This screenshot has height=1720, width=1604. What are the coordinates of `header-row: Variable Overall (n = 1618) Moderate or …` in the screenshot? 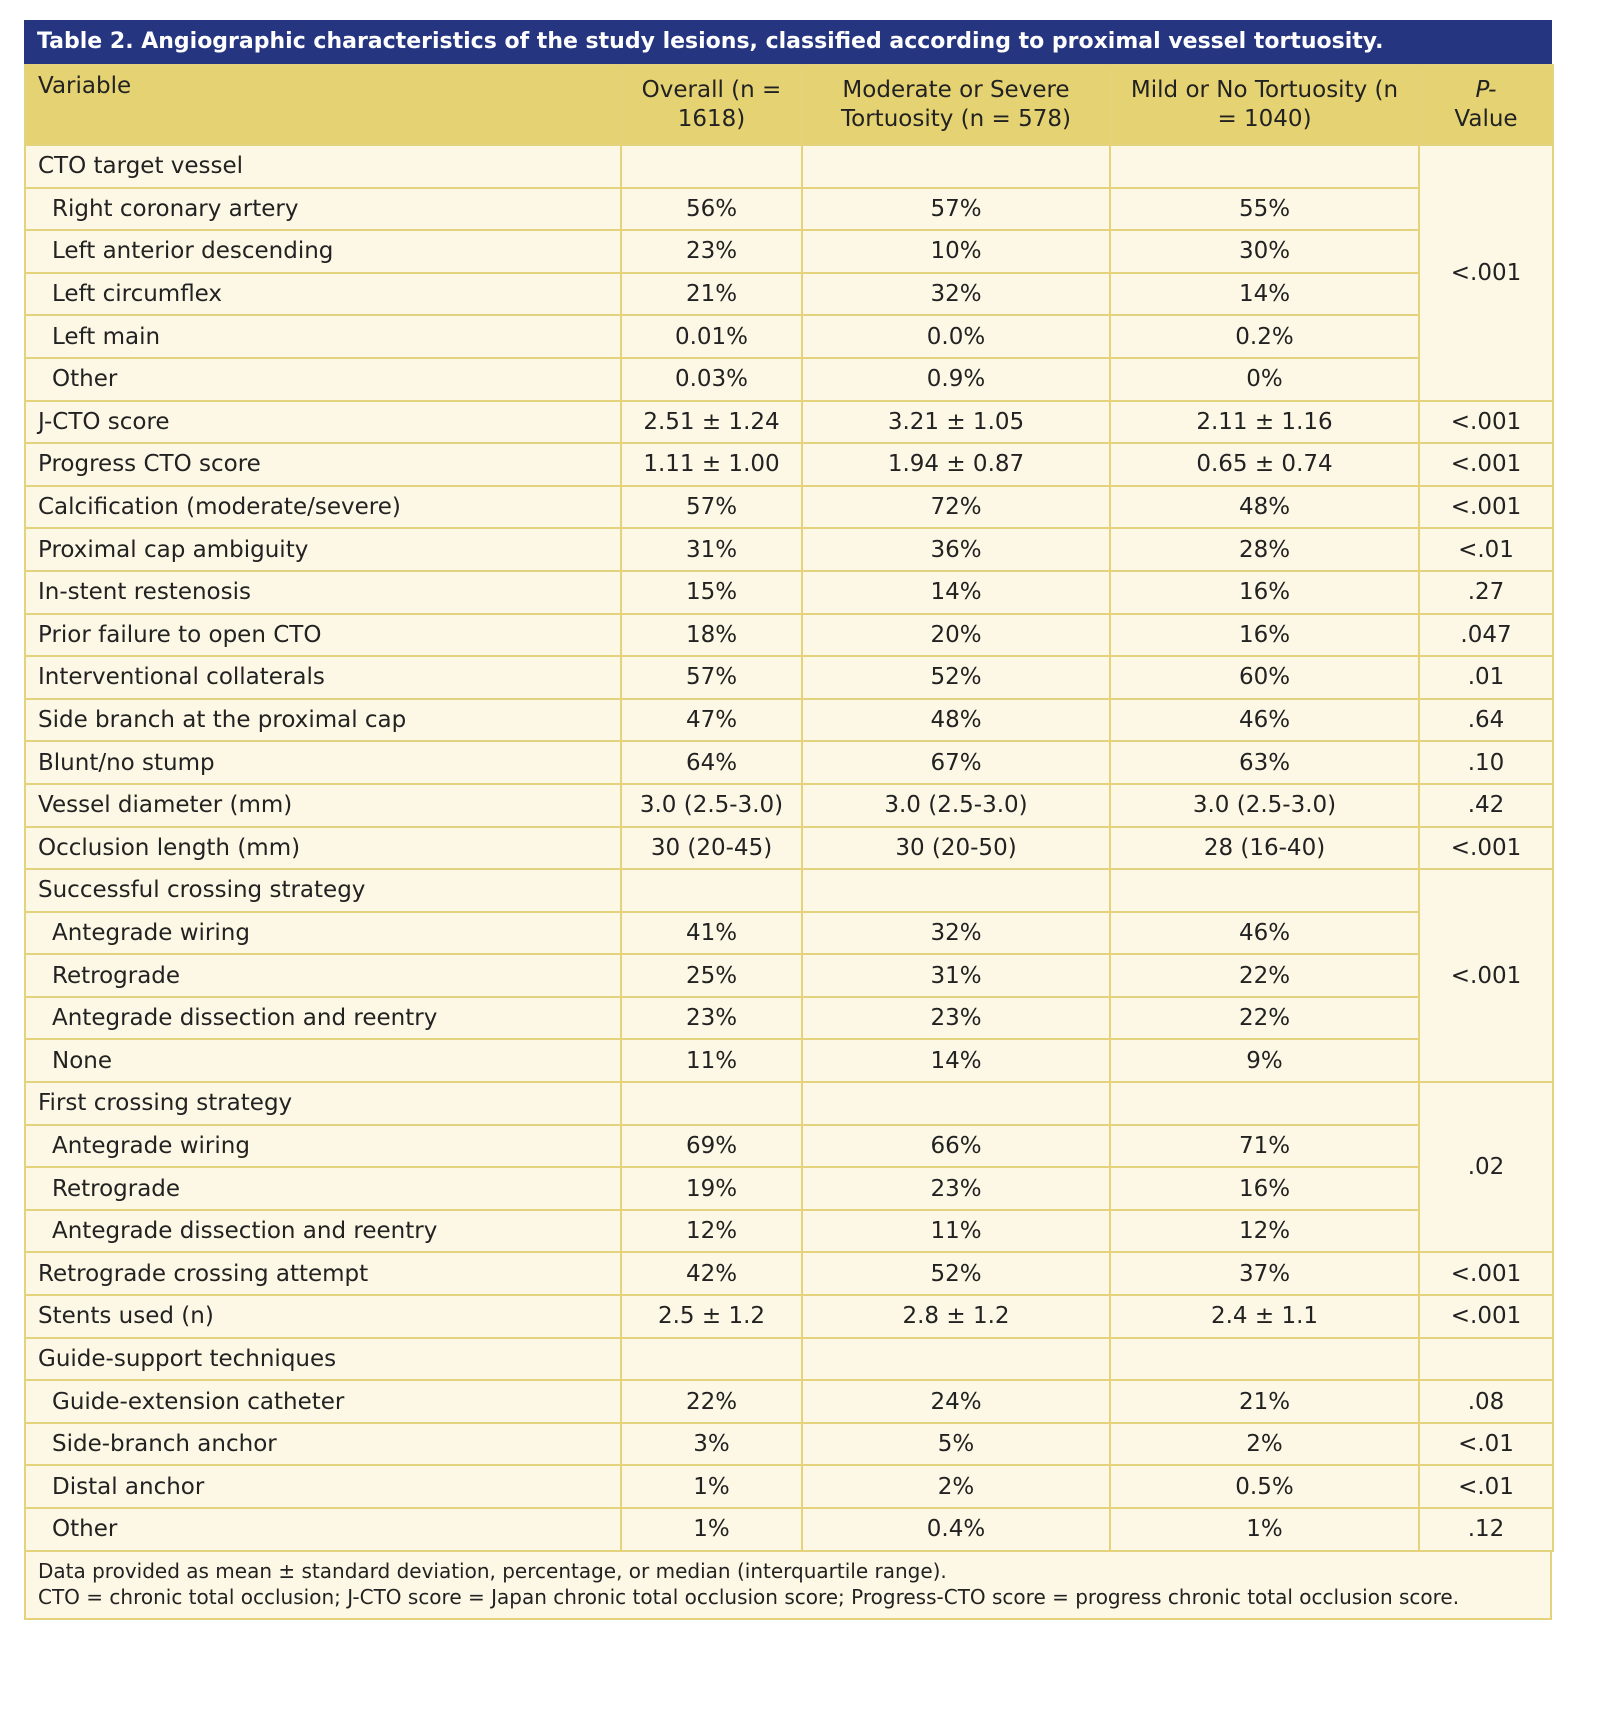 It's located at (789, 105).